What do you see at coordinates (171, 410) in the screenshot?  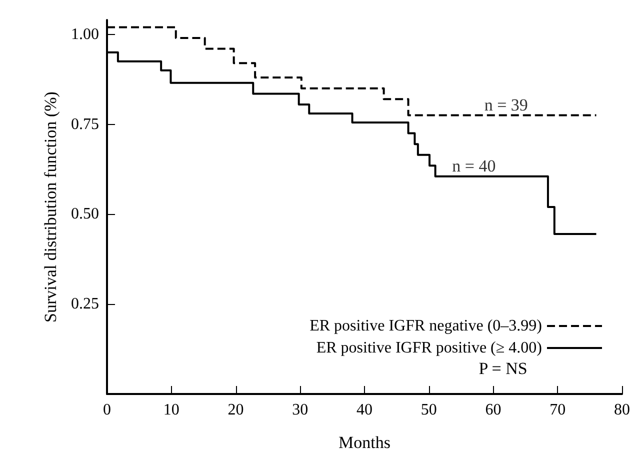 I see `x-tick-label: 10` at bounding box center [171, 410].